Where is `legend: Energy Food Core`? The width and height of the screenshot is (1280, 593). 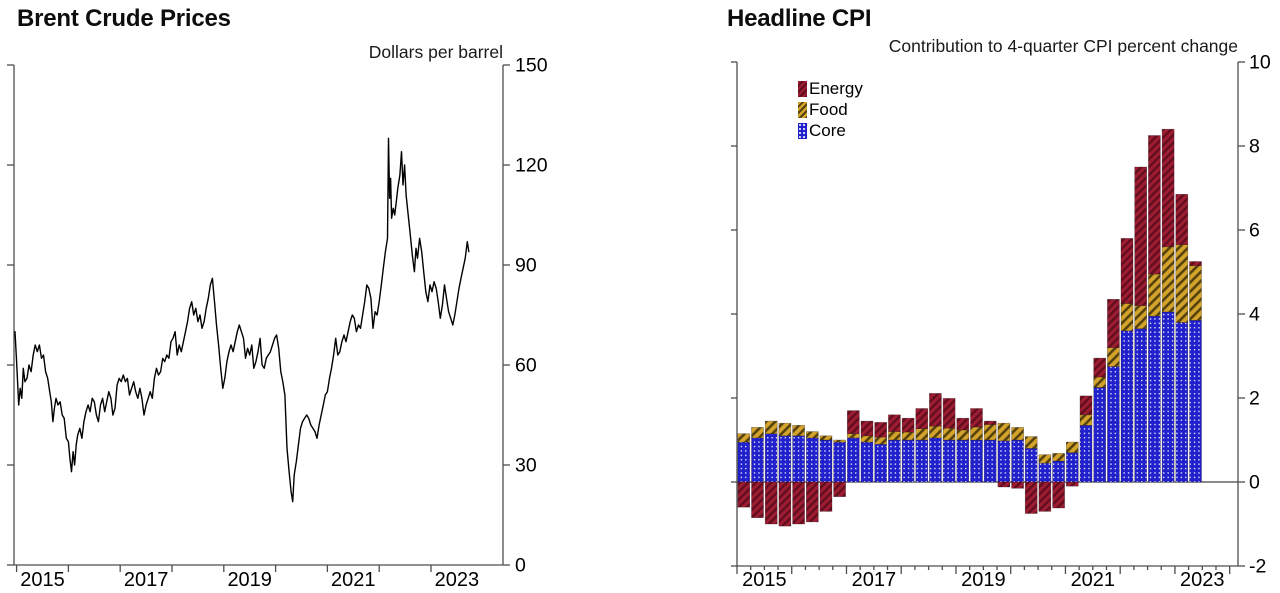 legend: Energy Food Core is located at coordinates (830, 109).